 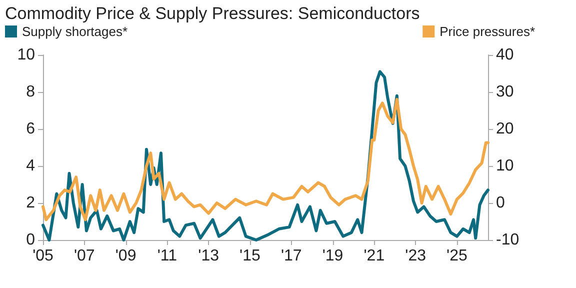 I want to click on legend-label: Price pressures*, so click(x=488, y=31).